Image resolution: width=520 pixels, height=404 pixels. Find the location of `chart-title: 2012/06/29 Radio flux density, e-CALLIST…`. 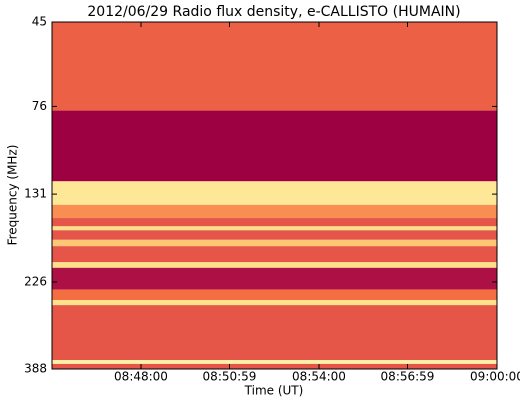

chart-title: 2012/06/29 Radio flux density, e-CALLIST… is located at coordinates (273, 12).